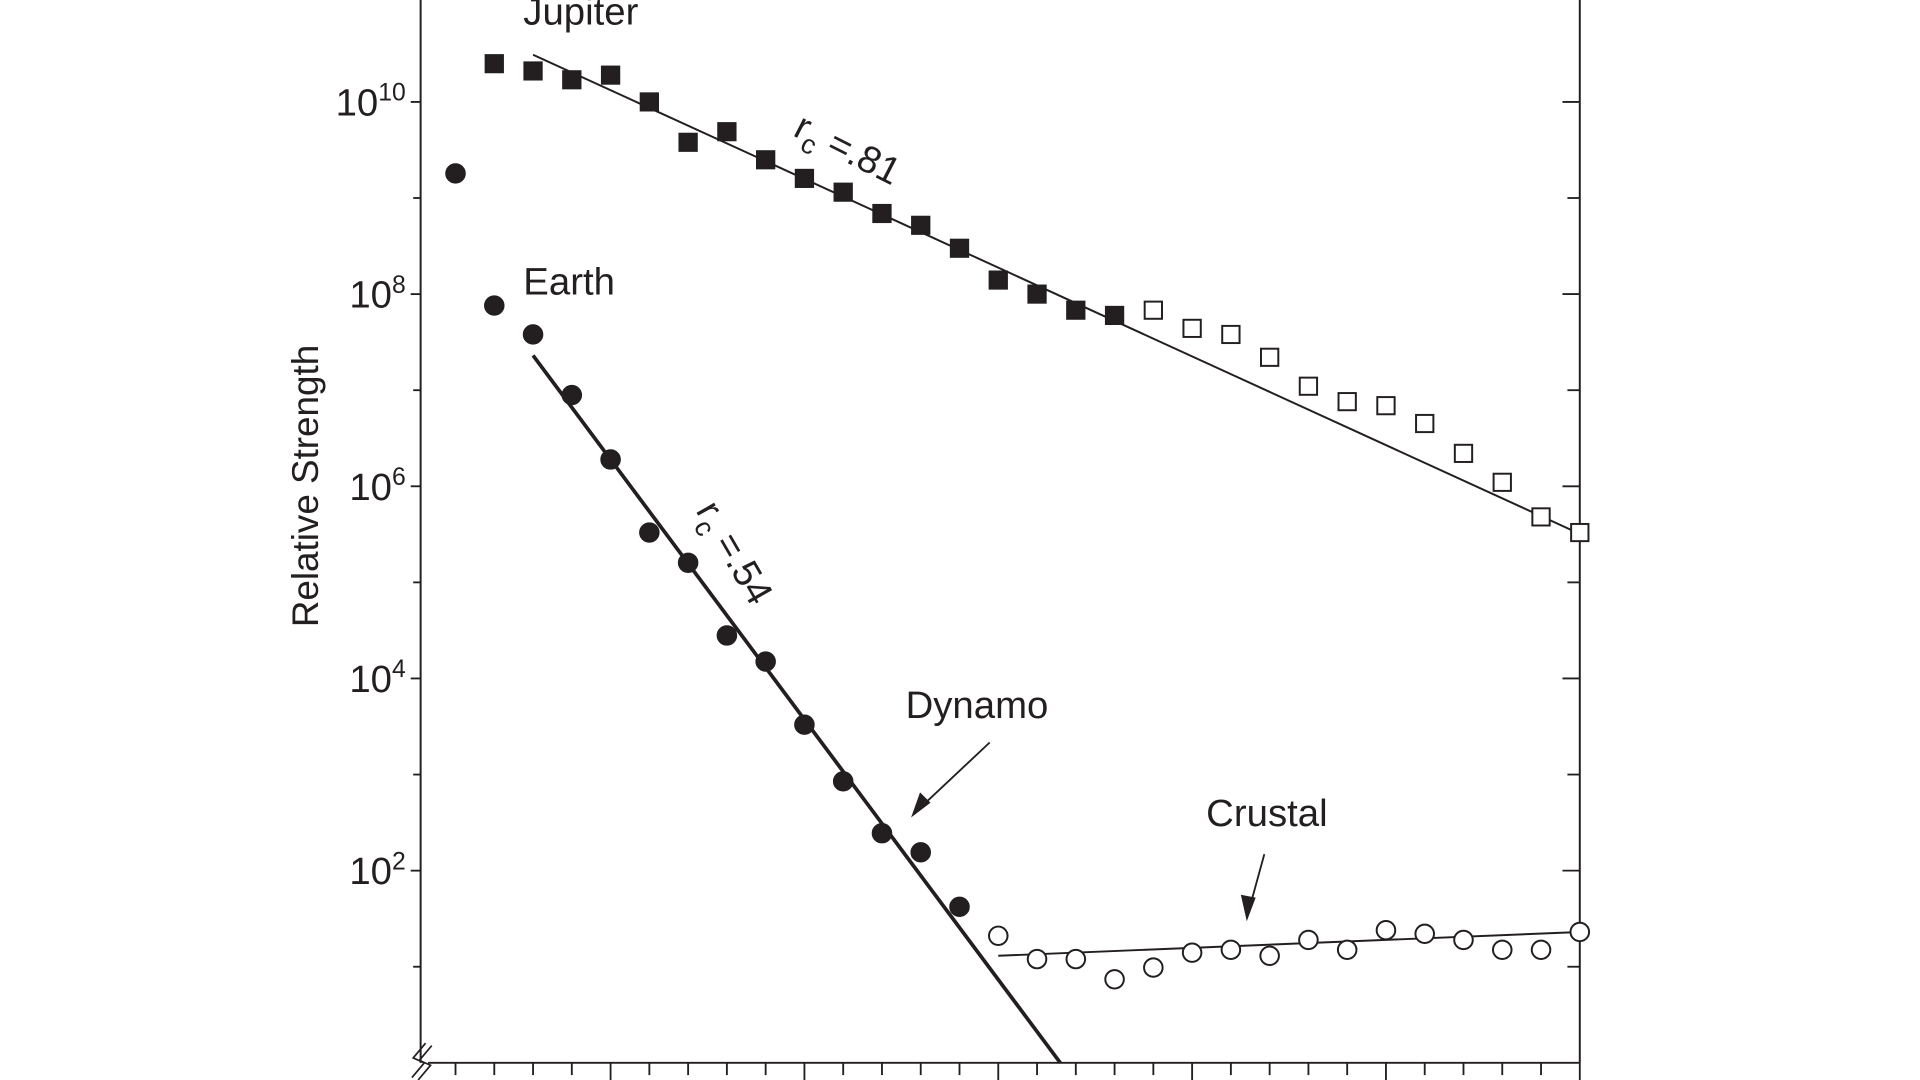 This screenshot has width=1920, height=1080. What do you see at coordinates (305, 486) in the screenshot?
I see `y-axis-label: Relative Strength` at bounding box center [305, 486].